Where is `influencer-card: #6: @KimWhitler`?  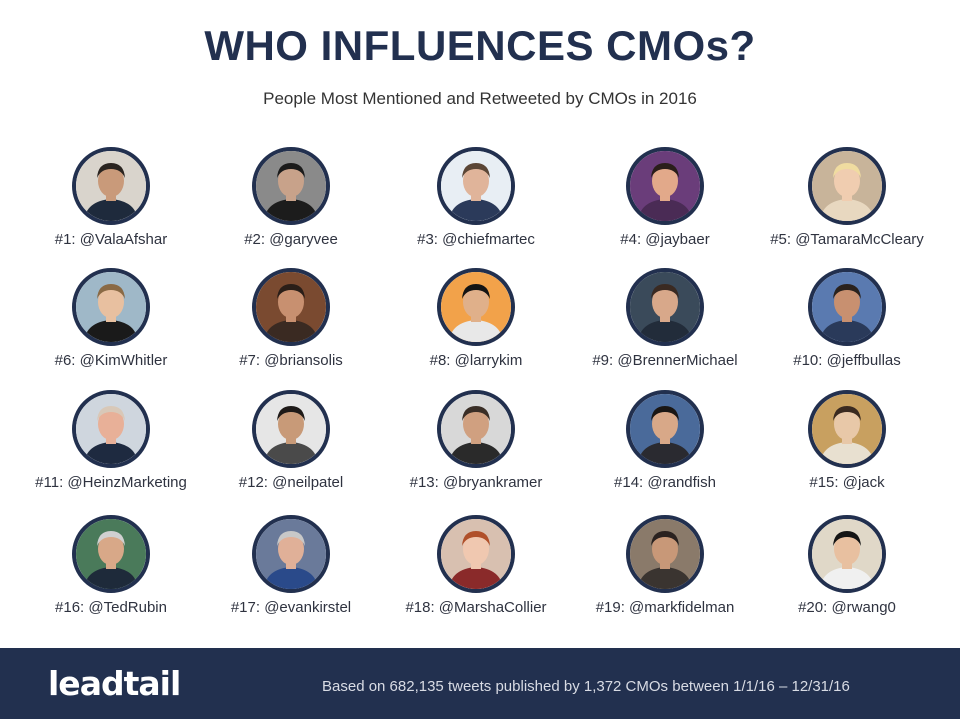
influencer-card: #6: @KimWhitler is located at coordinates (111, 318).